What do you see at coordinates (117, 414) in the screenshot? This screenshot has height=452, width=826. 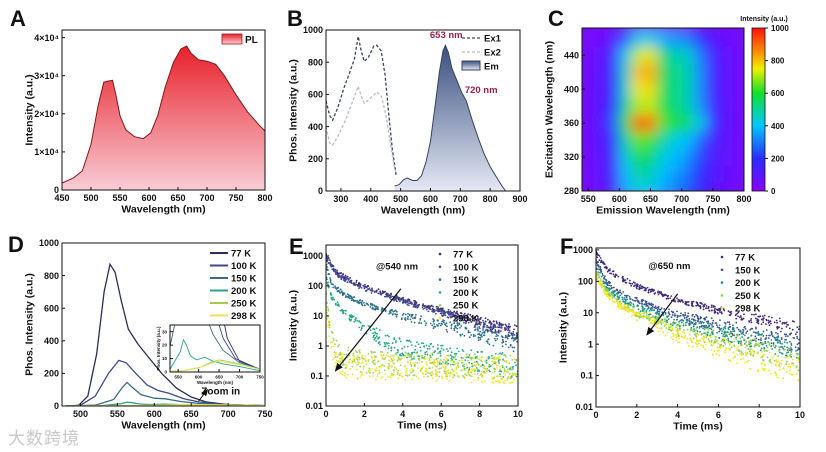 I see `x-tick-label: 550` at bounding box center [117, 414].